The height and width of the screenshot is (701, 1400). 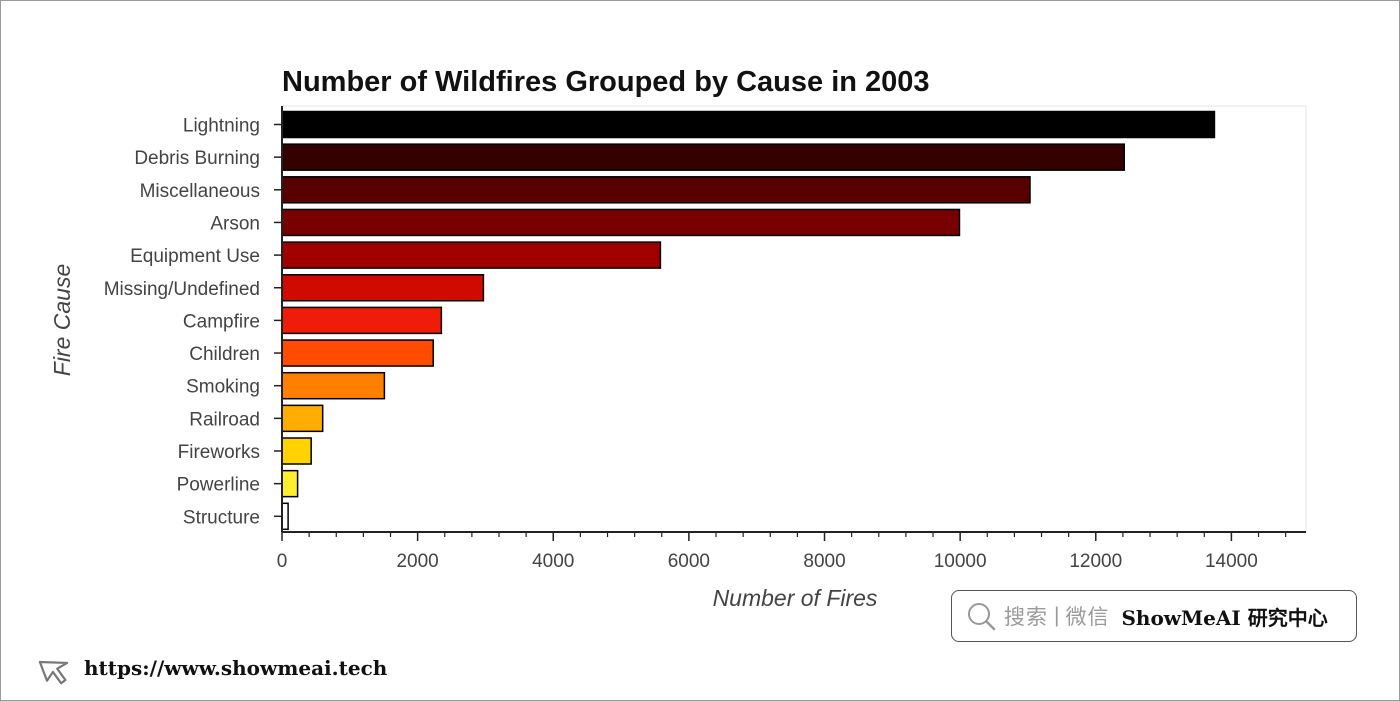 I want to click on bar-powerline, so click(x=290, y=483).